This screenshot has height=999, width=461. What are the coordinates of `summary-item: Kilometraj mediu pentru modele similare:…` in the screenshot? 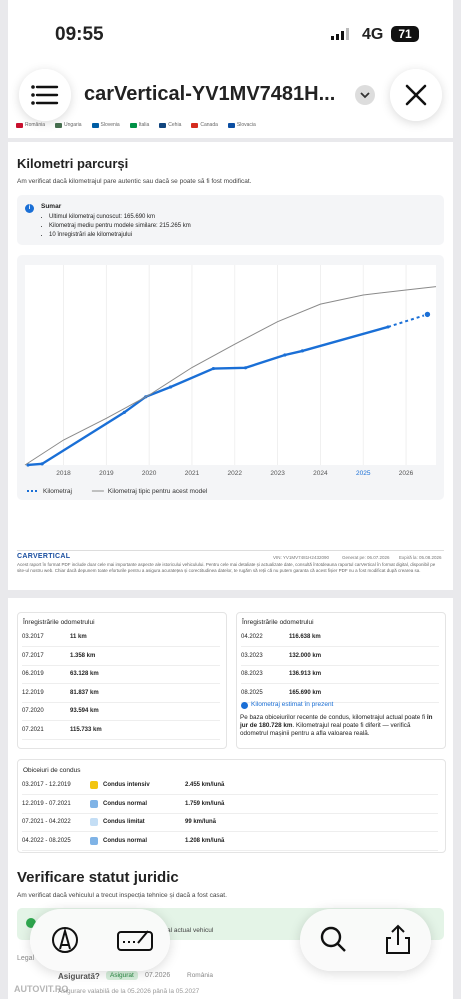 It's located at (116, 226).